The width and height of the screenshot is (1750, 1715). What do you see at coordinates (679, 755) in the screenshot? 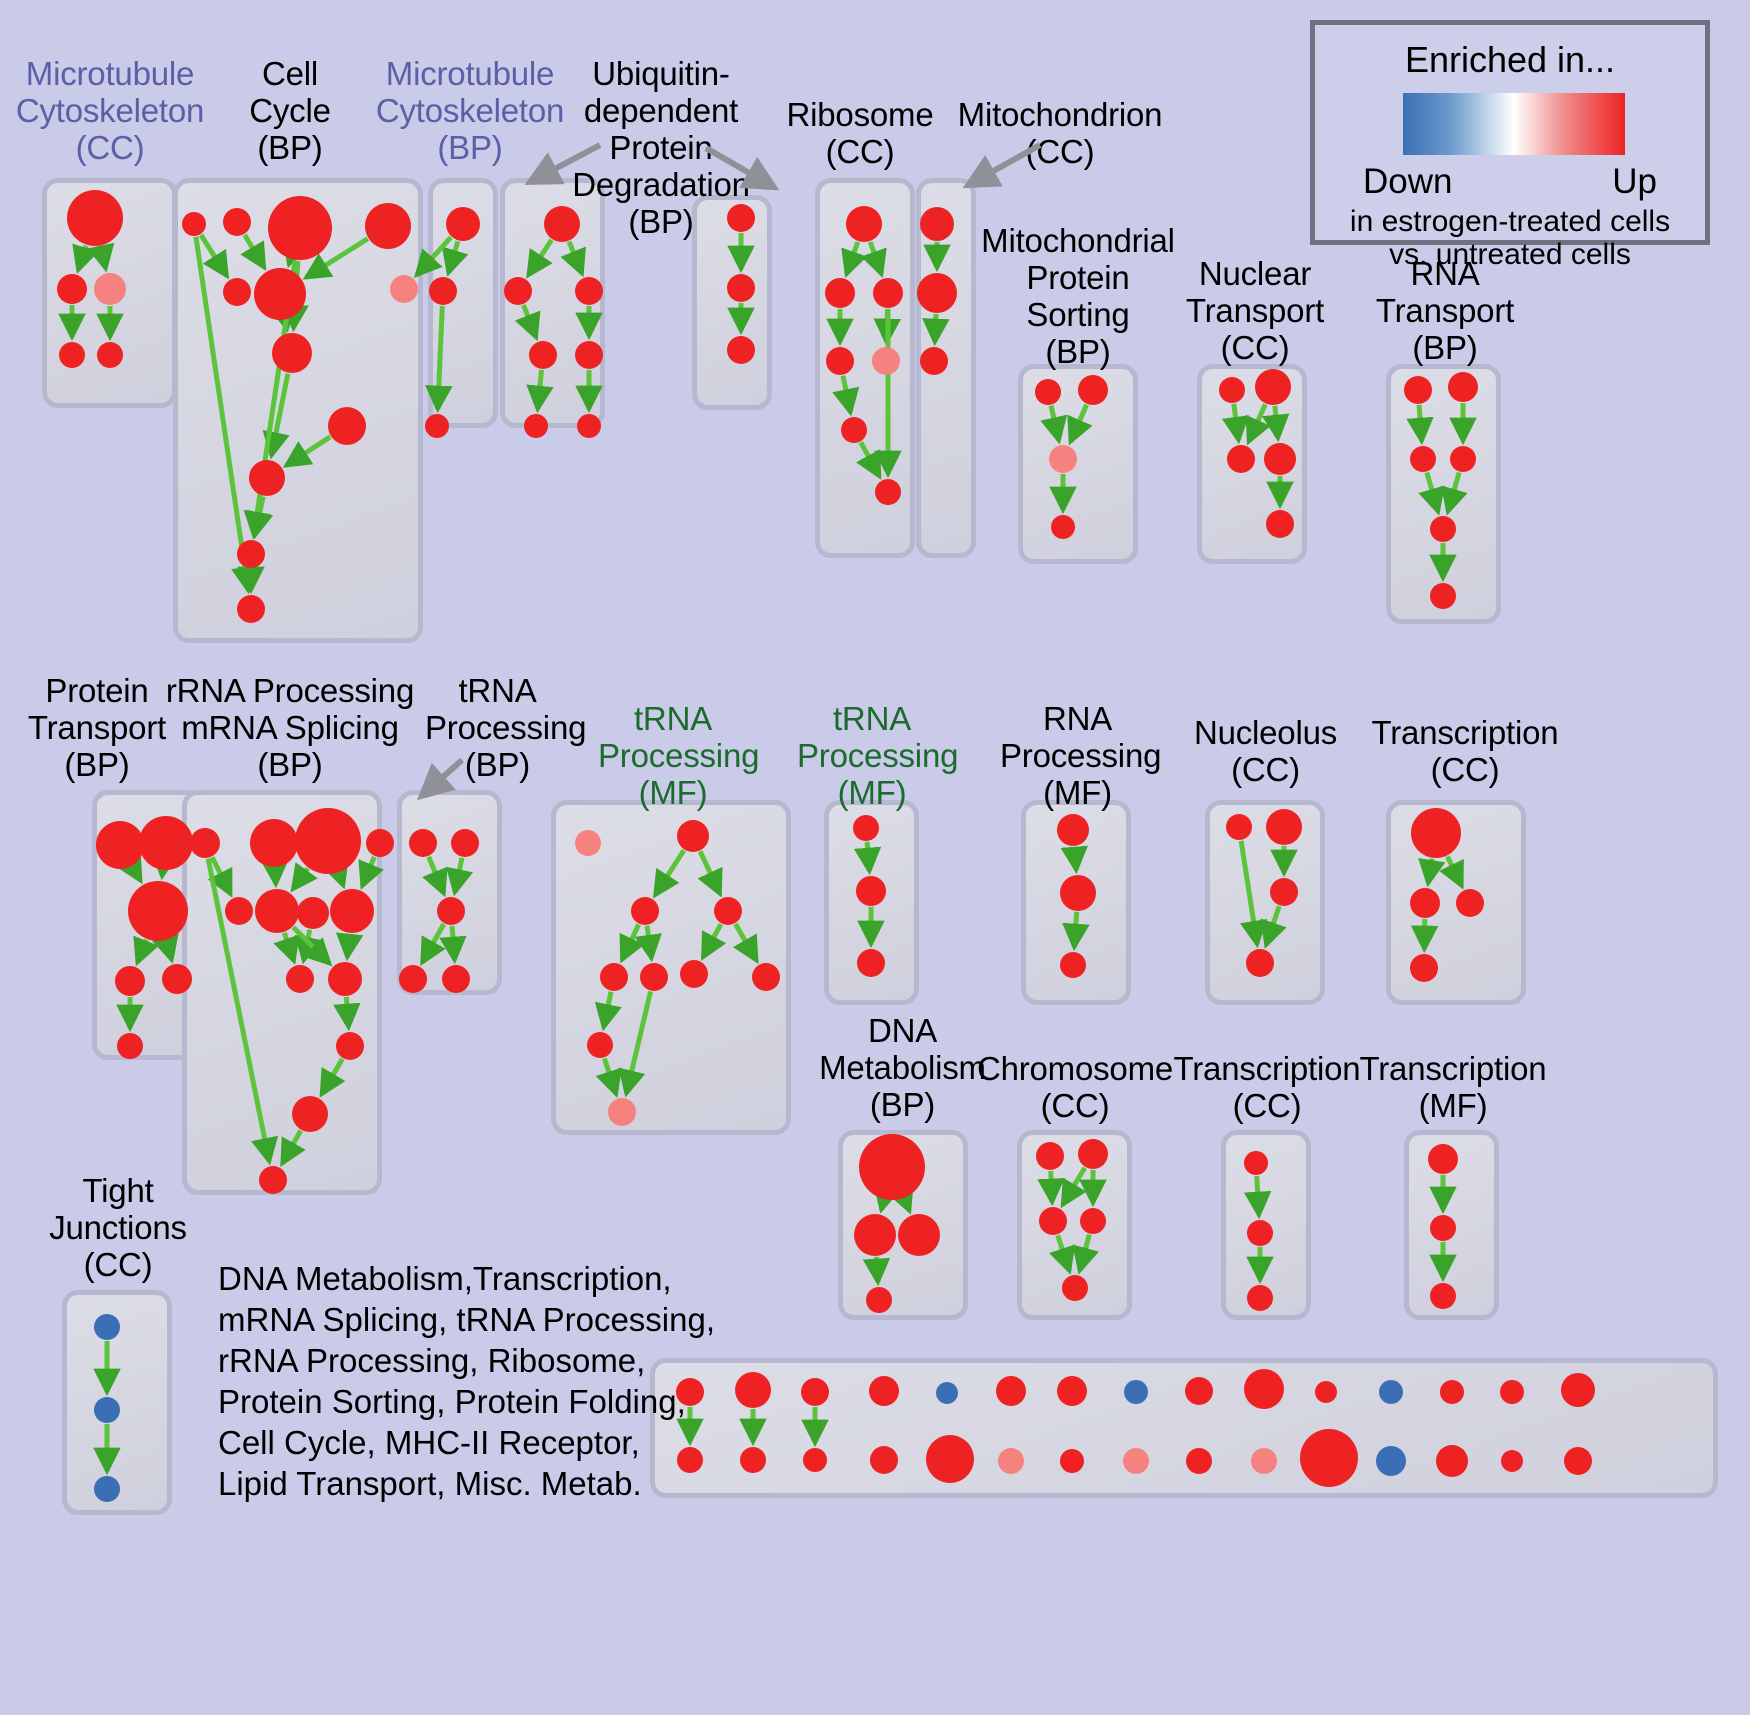
I see `label-trna-processing-mf-1: tRNA Processing (MF)` at bounding box center [679, 755].